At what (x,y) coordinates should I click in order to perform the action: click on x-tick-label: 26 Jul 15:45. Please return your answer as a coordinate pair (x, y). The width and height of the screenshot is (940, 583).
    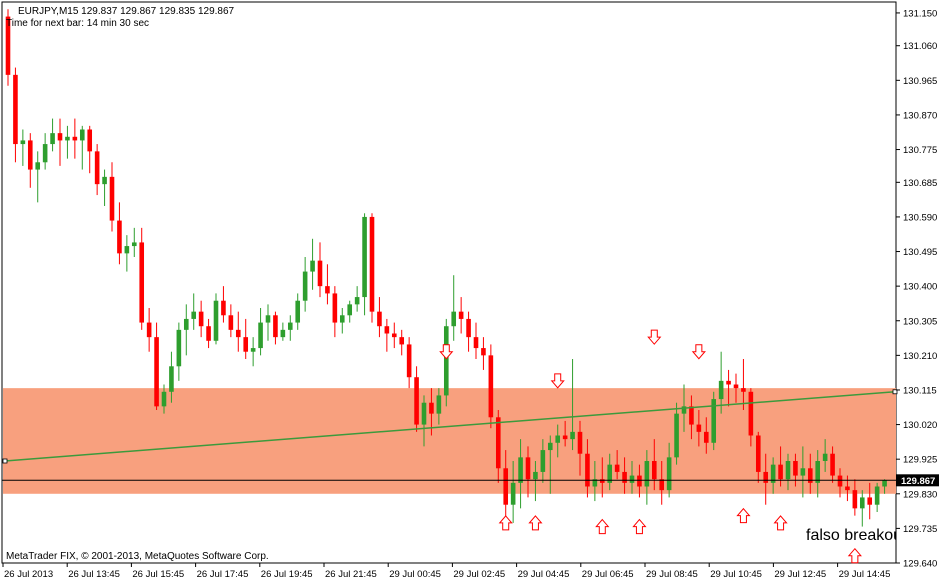
    Looking at the image, I should click on (158, 574).